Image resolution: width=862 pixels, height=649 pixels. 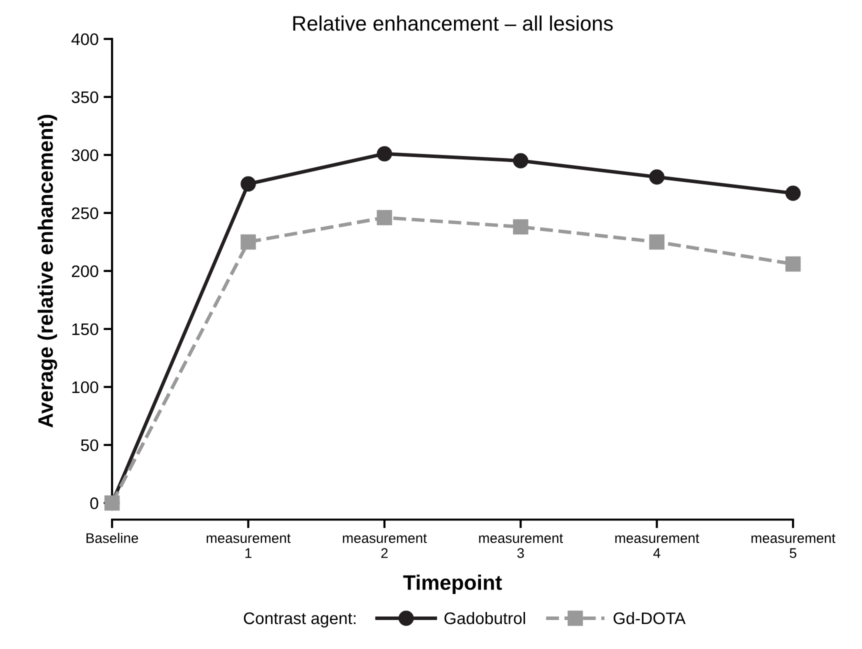 I want to click on chart-title: Relative enhancement – all lesions, so click(x=453, y=23).